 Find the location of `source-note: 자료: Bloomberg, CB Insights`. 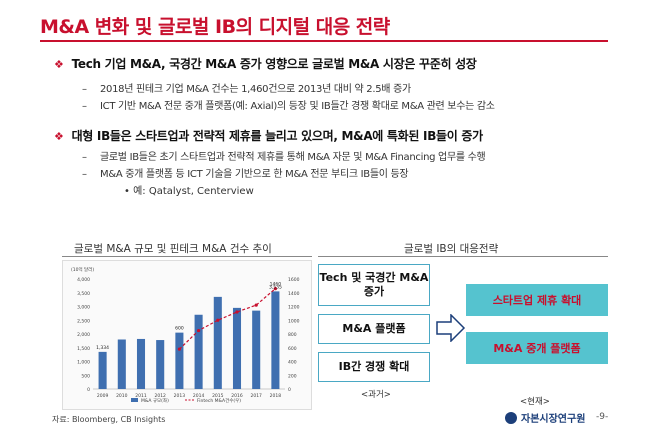

source-note: 자료: Bloomberg, CB Insights is located at coordinates (109, 419).